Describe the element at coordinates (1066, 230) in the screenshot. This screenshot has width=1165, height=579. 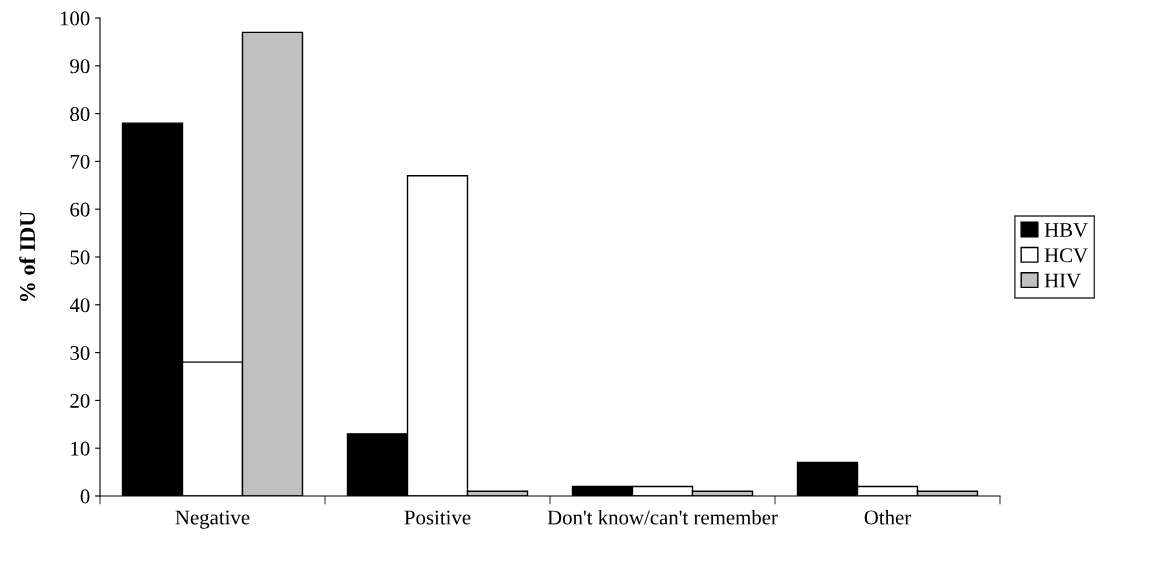
I see `legend-label: HBV` at that location.